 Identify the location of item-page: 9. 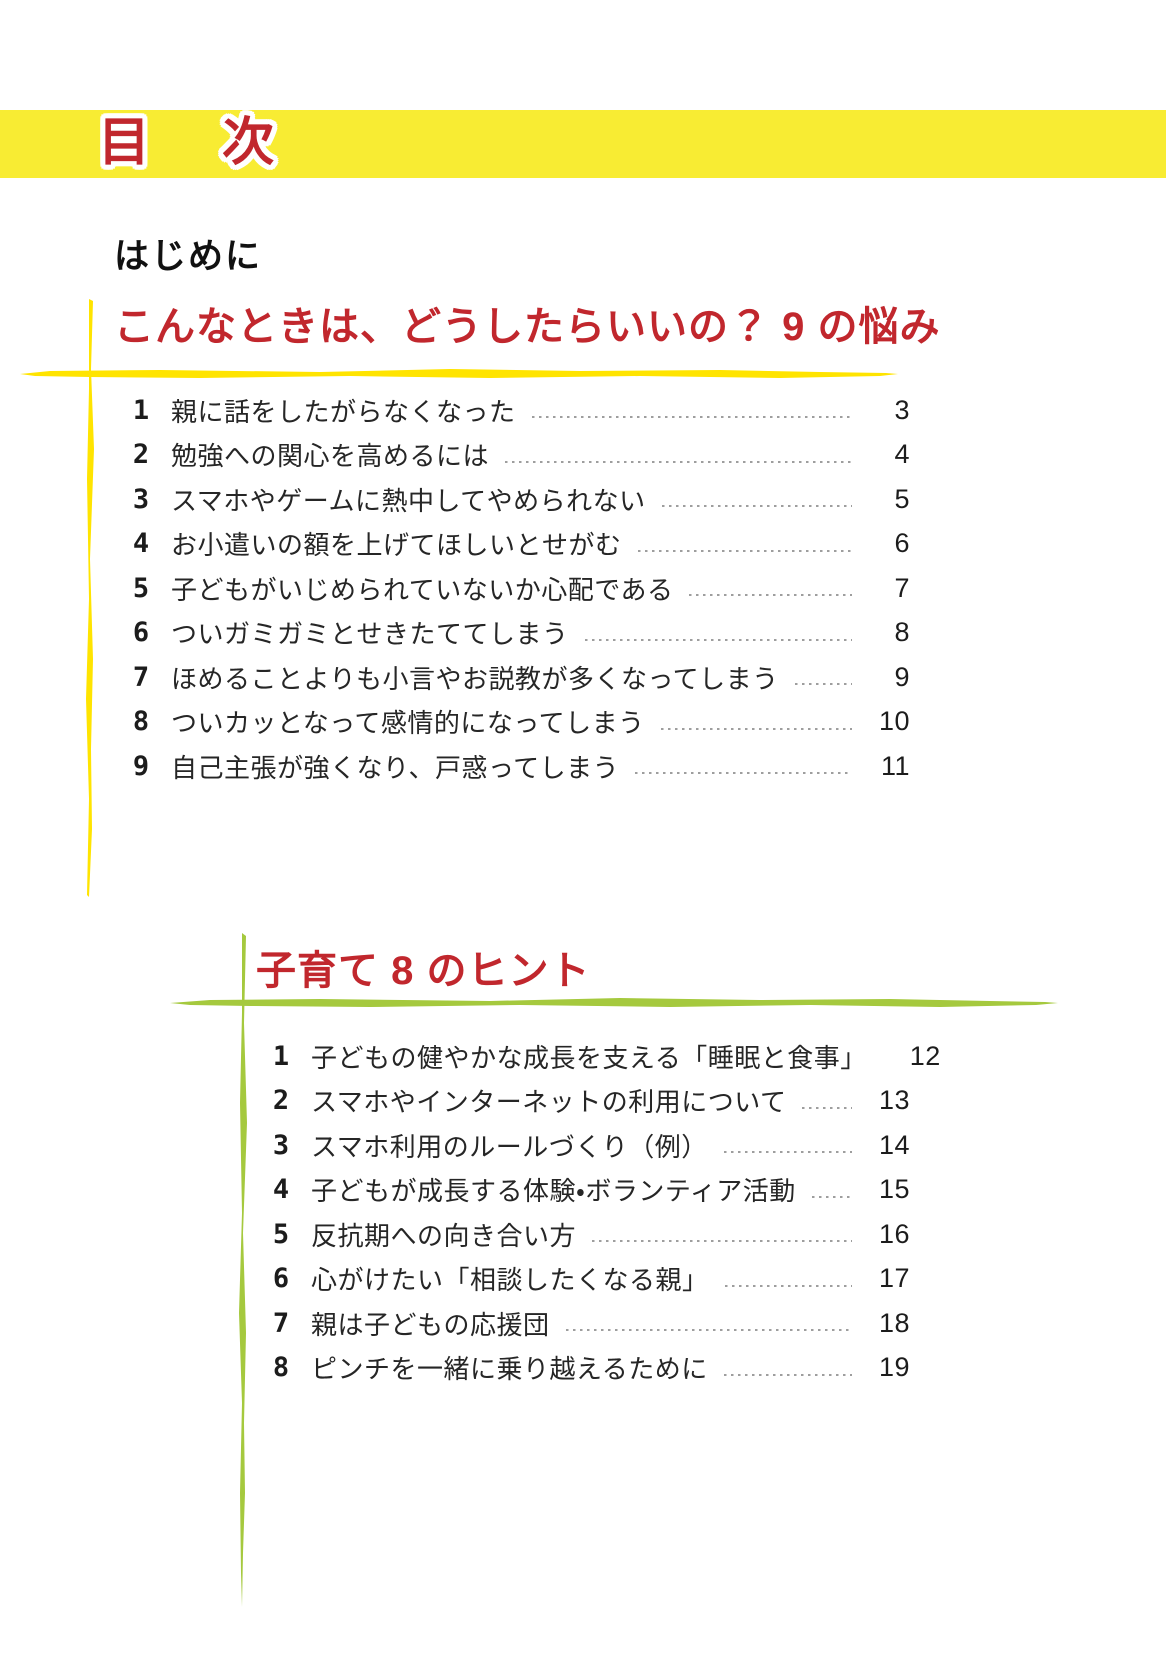
(902, 676).